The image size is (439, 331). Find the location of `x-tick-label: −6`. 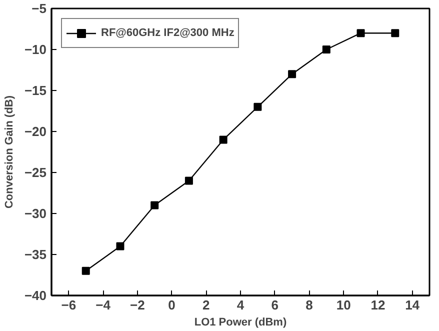

x-tick-label: −6 is located at coordinates (68, 305).